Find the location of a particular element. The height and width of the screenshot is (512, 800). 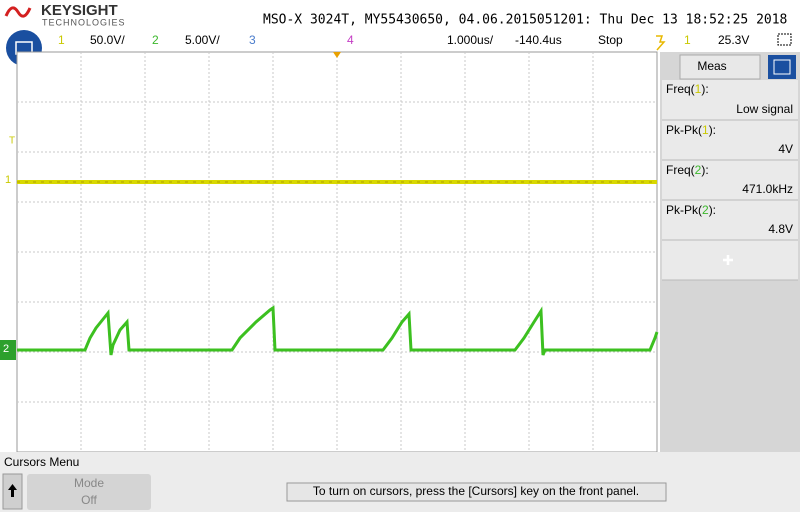

message-box is located at coordinates (476, 492).